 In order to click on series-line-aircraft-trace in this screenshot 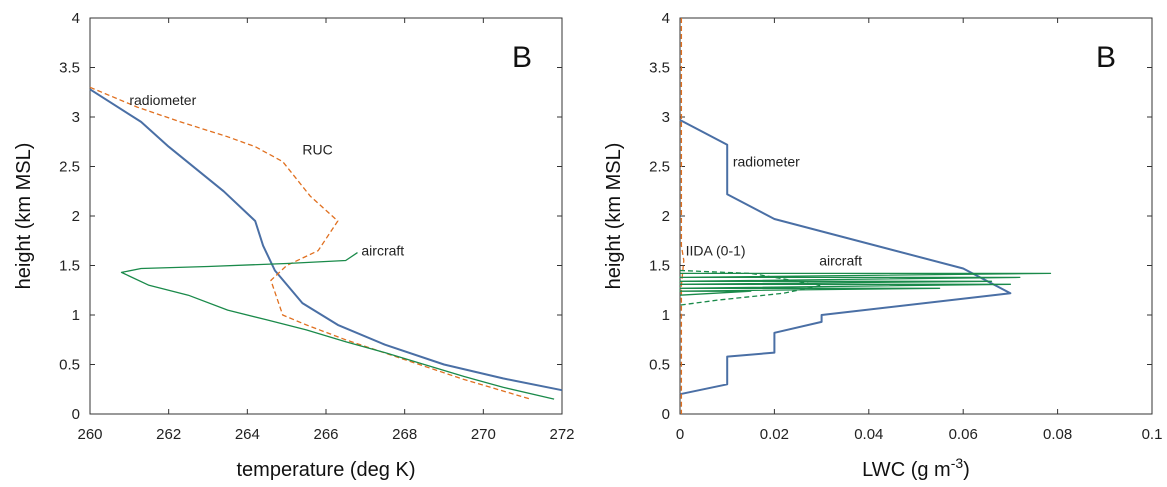, I will do `click(751, 287)`.